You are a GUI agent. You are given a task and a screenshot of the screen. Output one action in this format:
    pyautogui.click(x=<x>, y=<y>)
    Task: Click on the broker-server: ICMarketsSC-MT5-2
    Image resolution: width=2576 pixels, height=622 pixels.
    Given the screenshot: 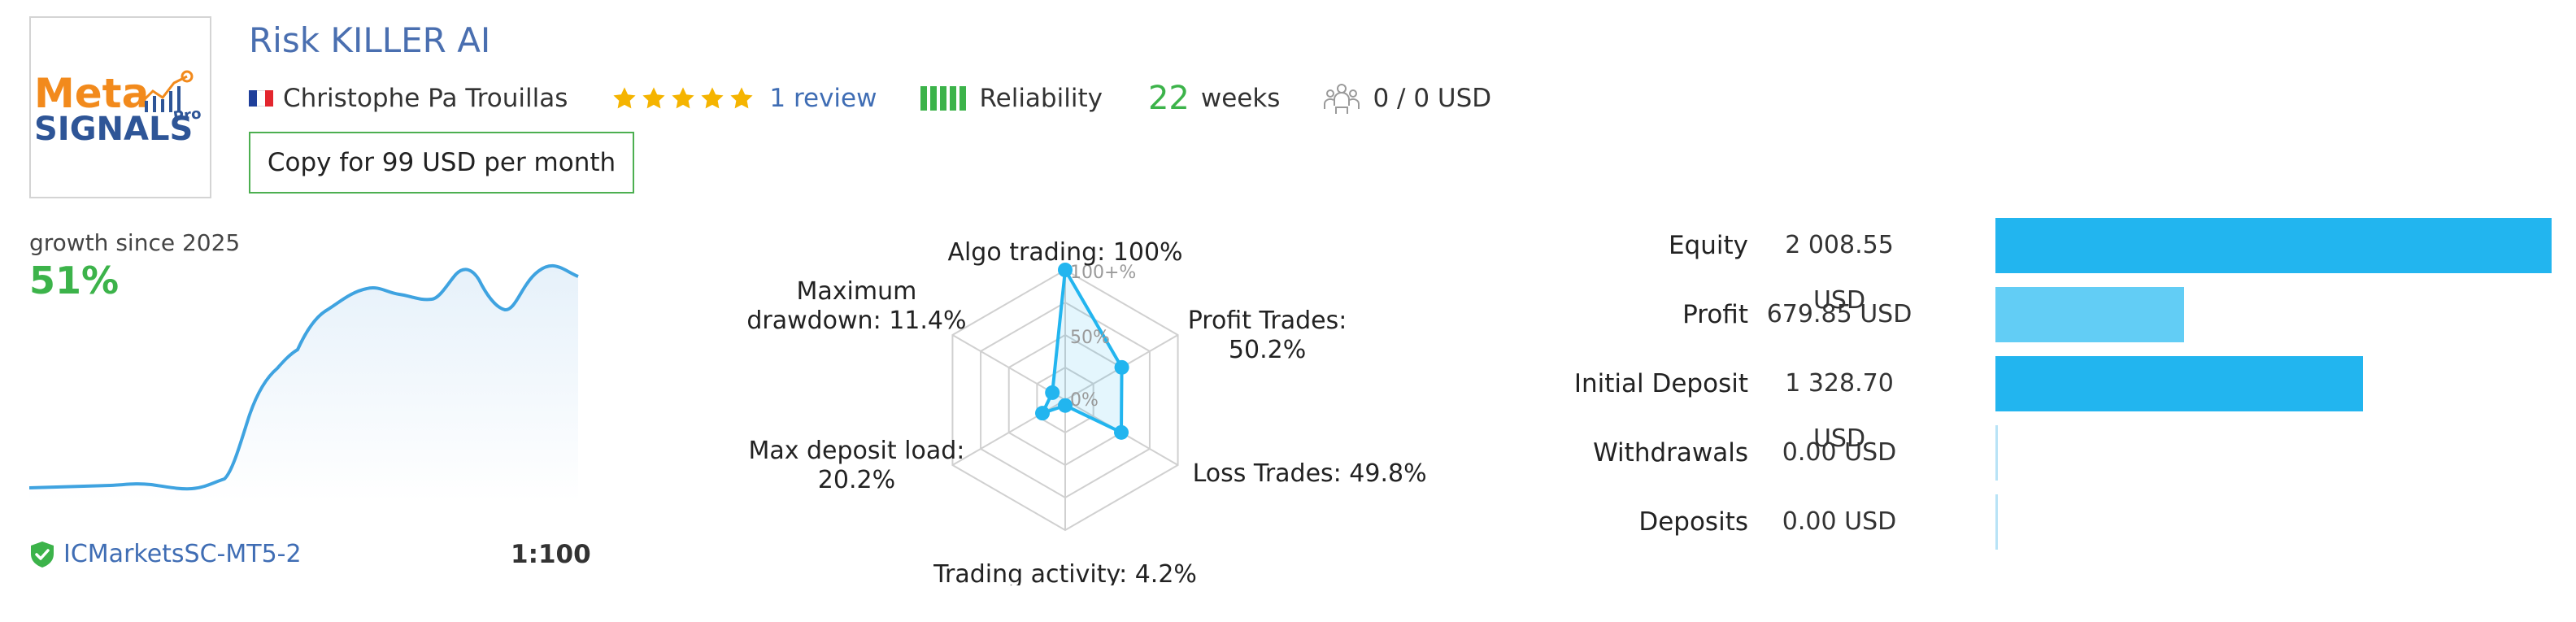 What is the action you would take?
    pyautogui.click(x=166, y=554)
    